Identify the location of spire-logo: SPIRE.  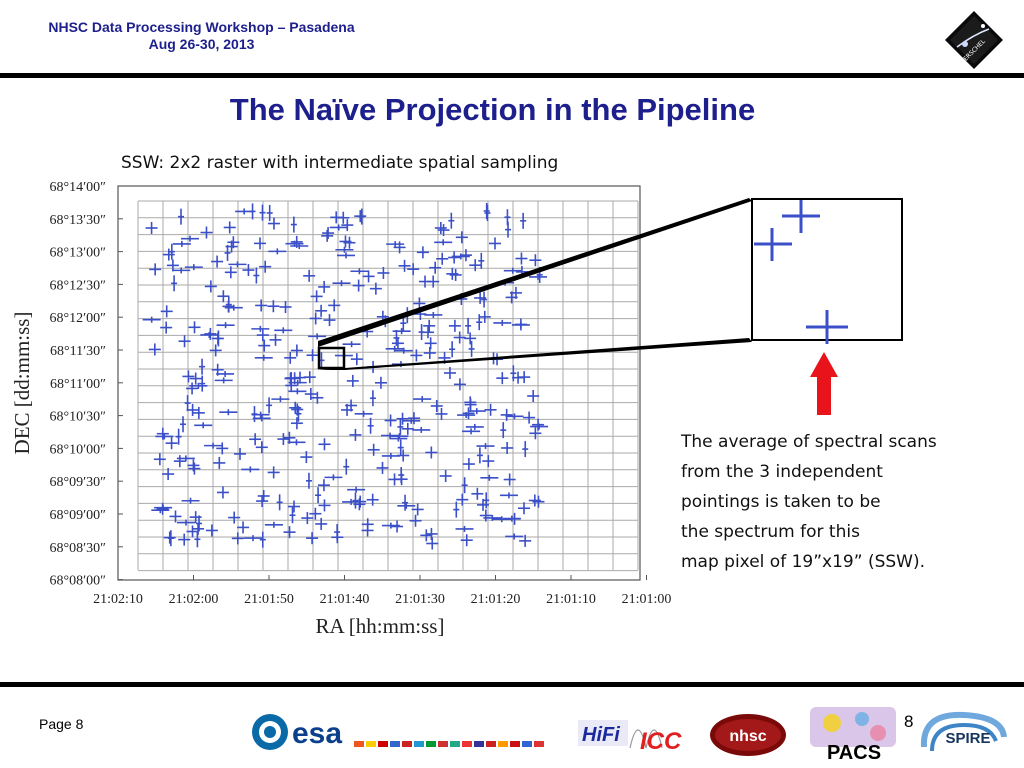
(963, 731).